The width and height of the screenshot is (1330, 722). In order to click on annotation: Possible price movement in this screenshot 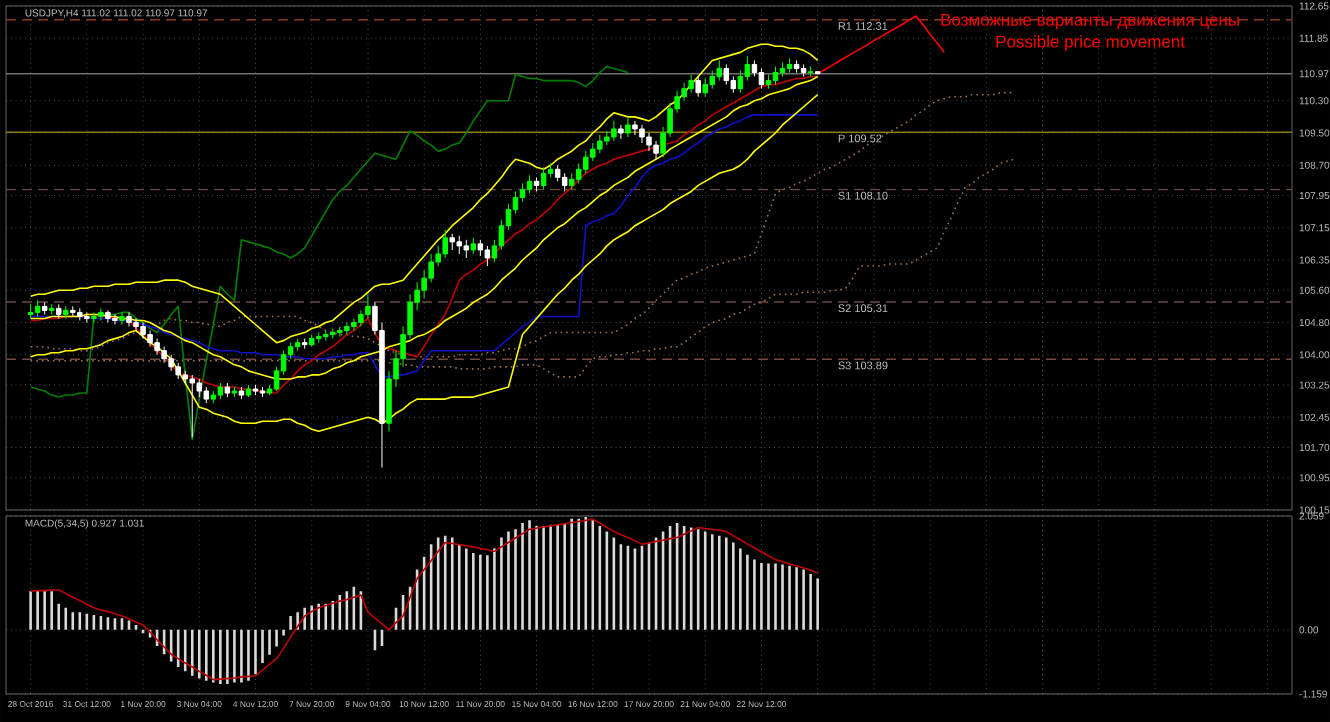, I will do `click(1090, 43)`.